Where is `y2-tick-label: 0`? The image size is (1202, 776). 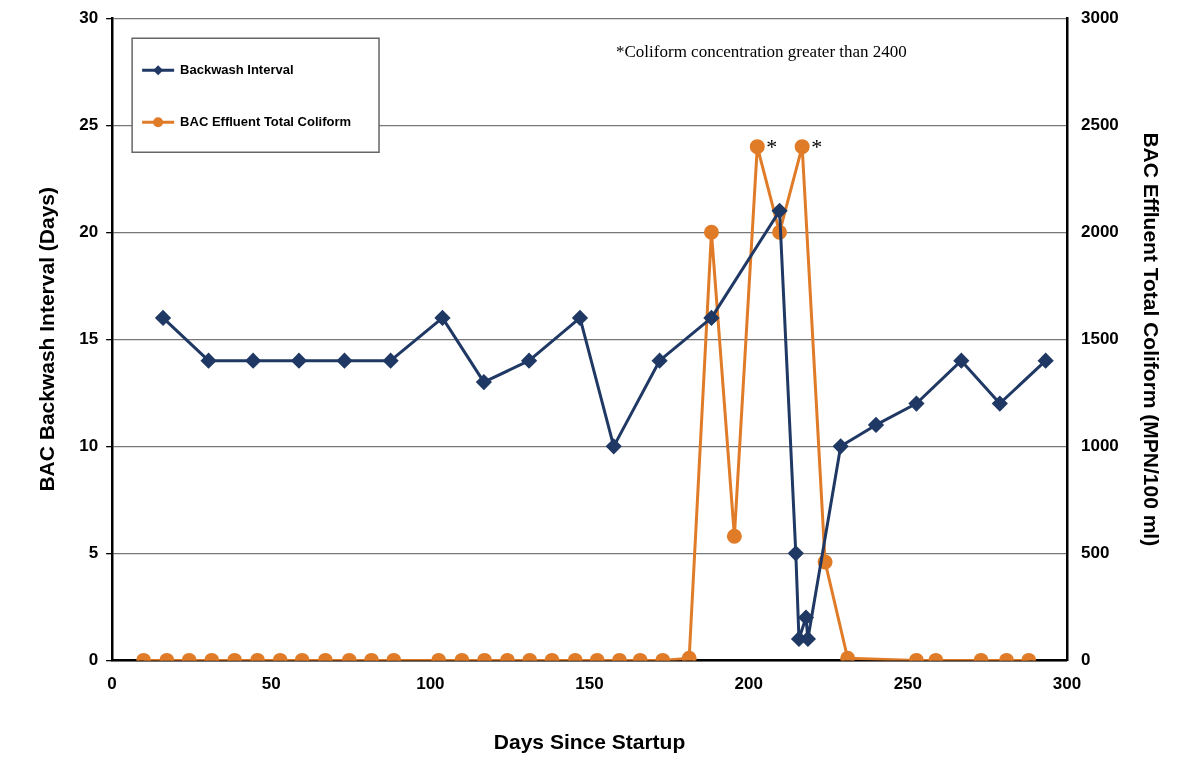
y2-tick-label: 0 is located at coordinates (1085, 660).